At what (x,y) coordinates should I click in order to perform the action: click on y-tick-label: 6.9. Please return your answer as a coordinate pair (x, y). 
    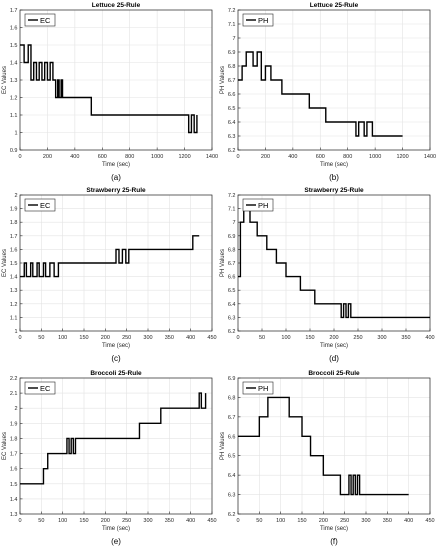
    Looking at the image, I should click on (232, 53).